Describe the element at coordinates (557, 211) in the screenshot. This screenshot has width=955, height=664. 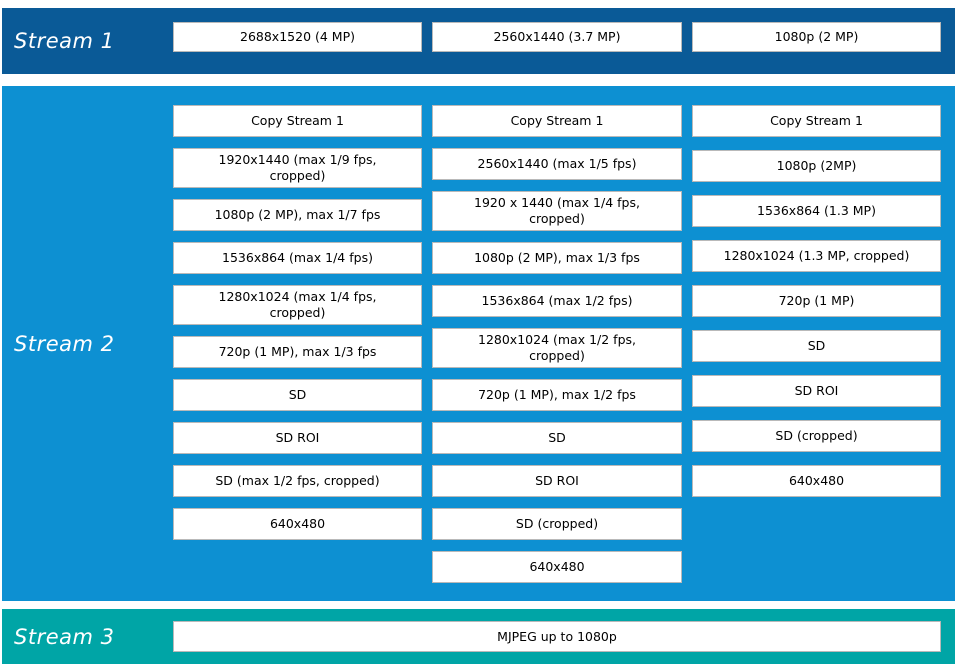
I see `stream2-resolution-box: 1920 x 1440 (max 1/4 fps, cropped)` at that location.